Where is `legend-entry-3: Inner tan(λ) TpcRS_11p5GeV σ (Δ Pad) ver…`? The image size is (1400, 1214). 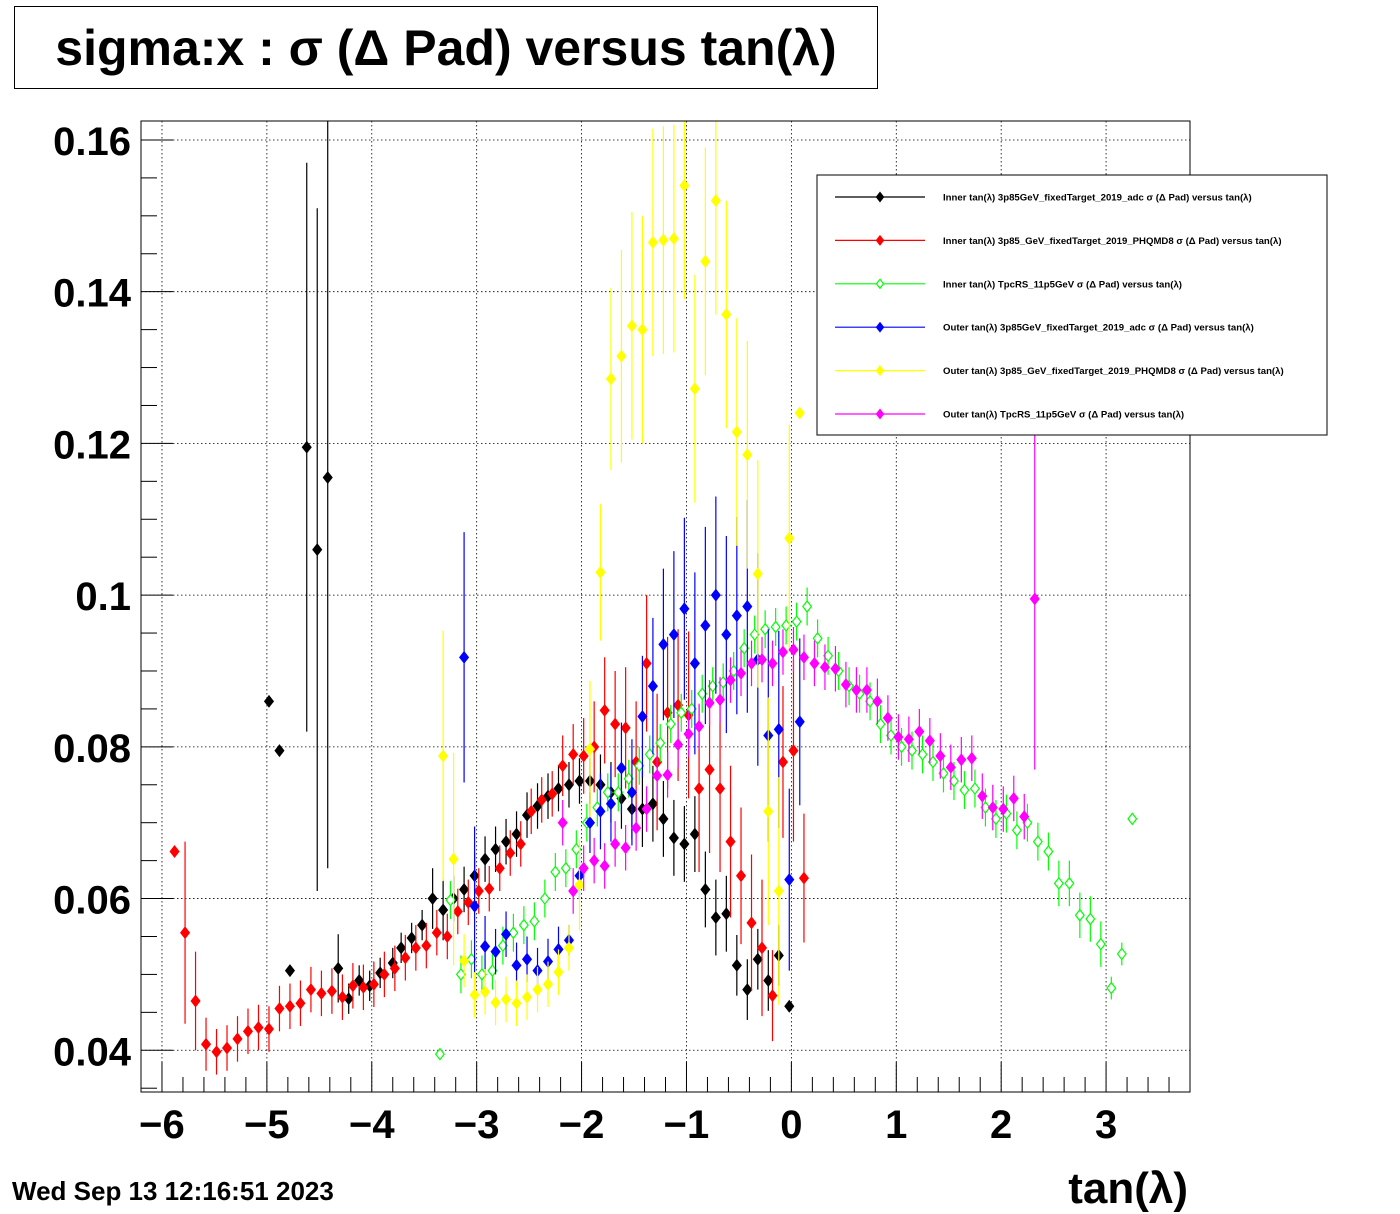
legend-entry-3: Inner tan(λ) TpcRS_11p5GeV σ (Δ Pad) ver… is located at coordinates (1008, 284).